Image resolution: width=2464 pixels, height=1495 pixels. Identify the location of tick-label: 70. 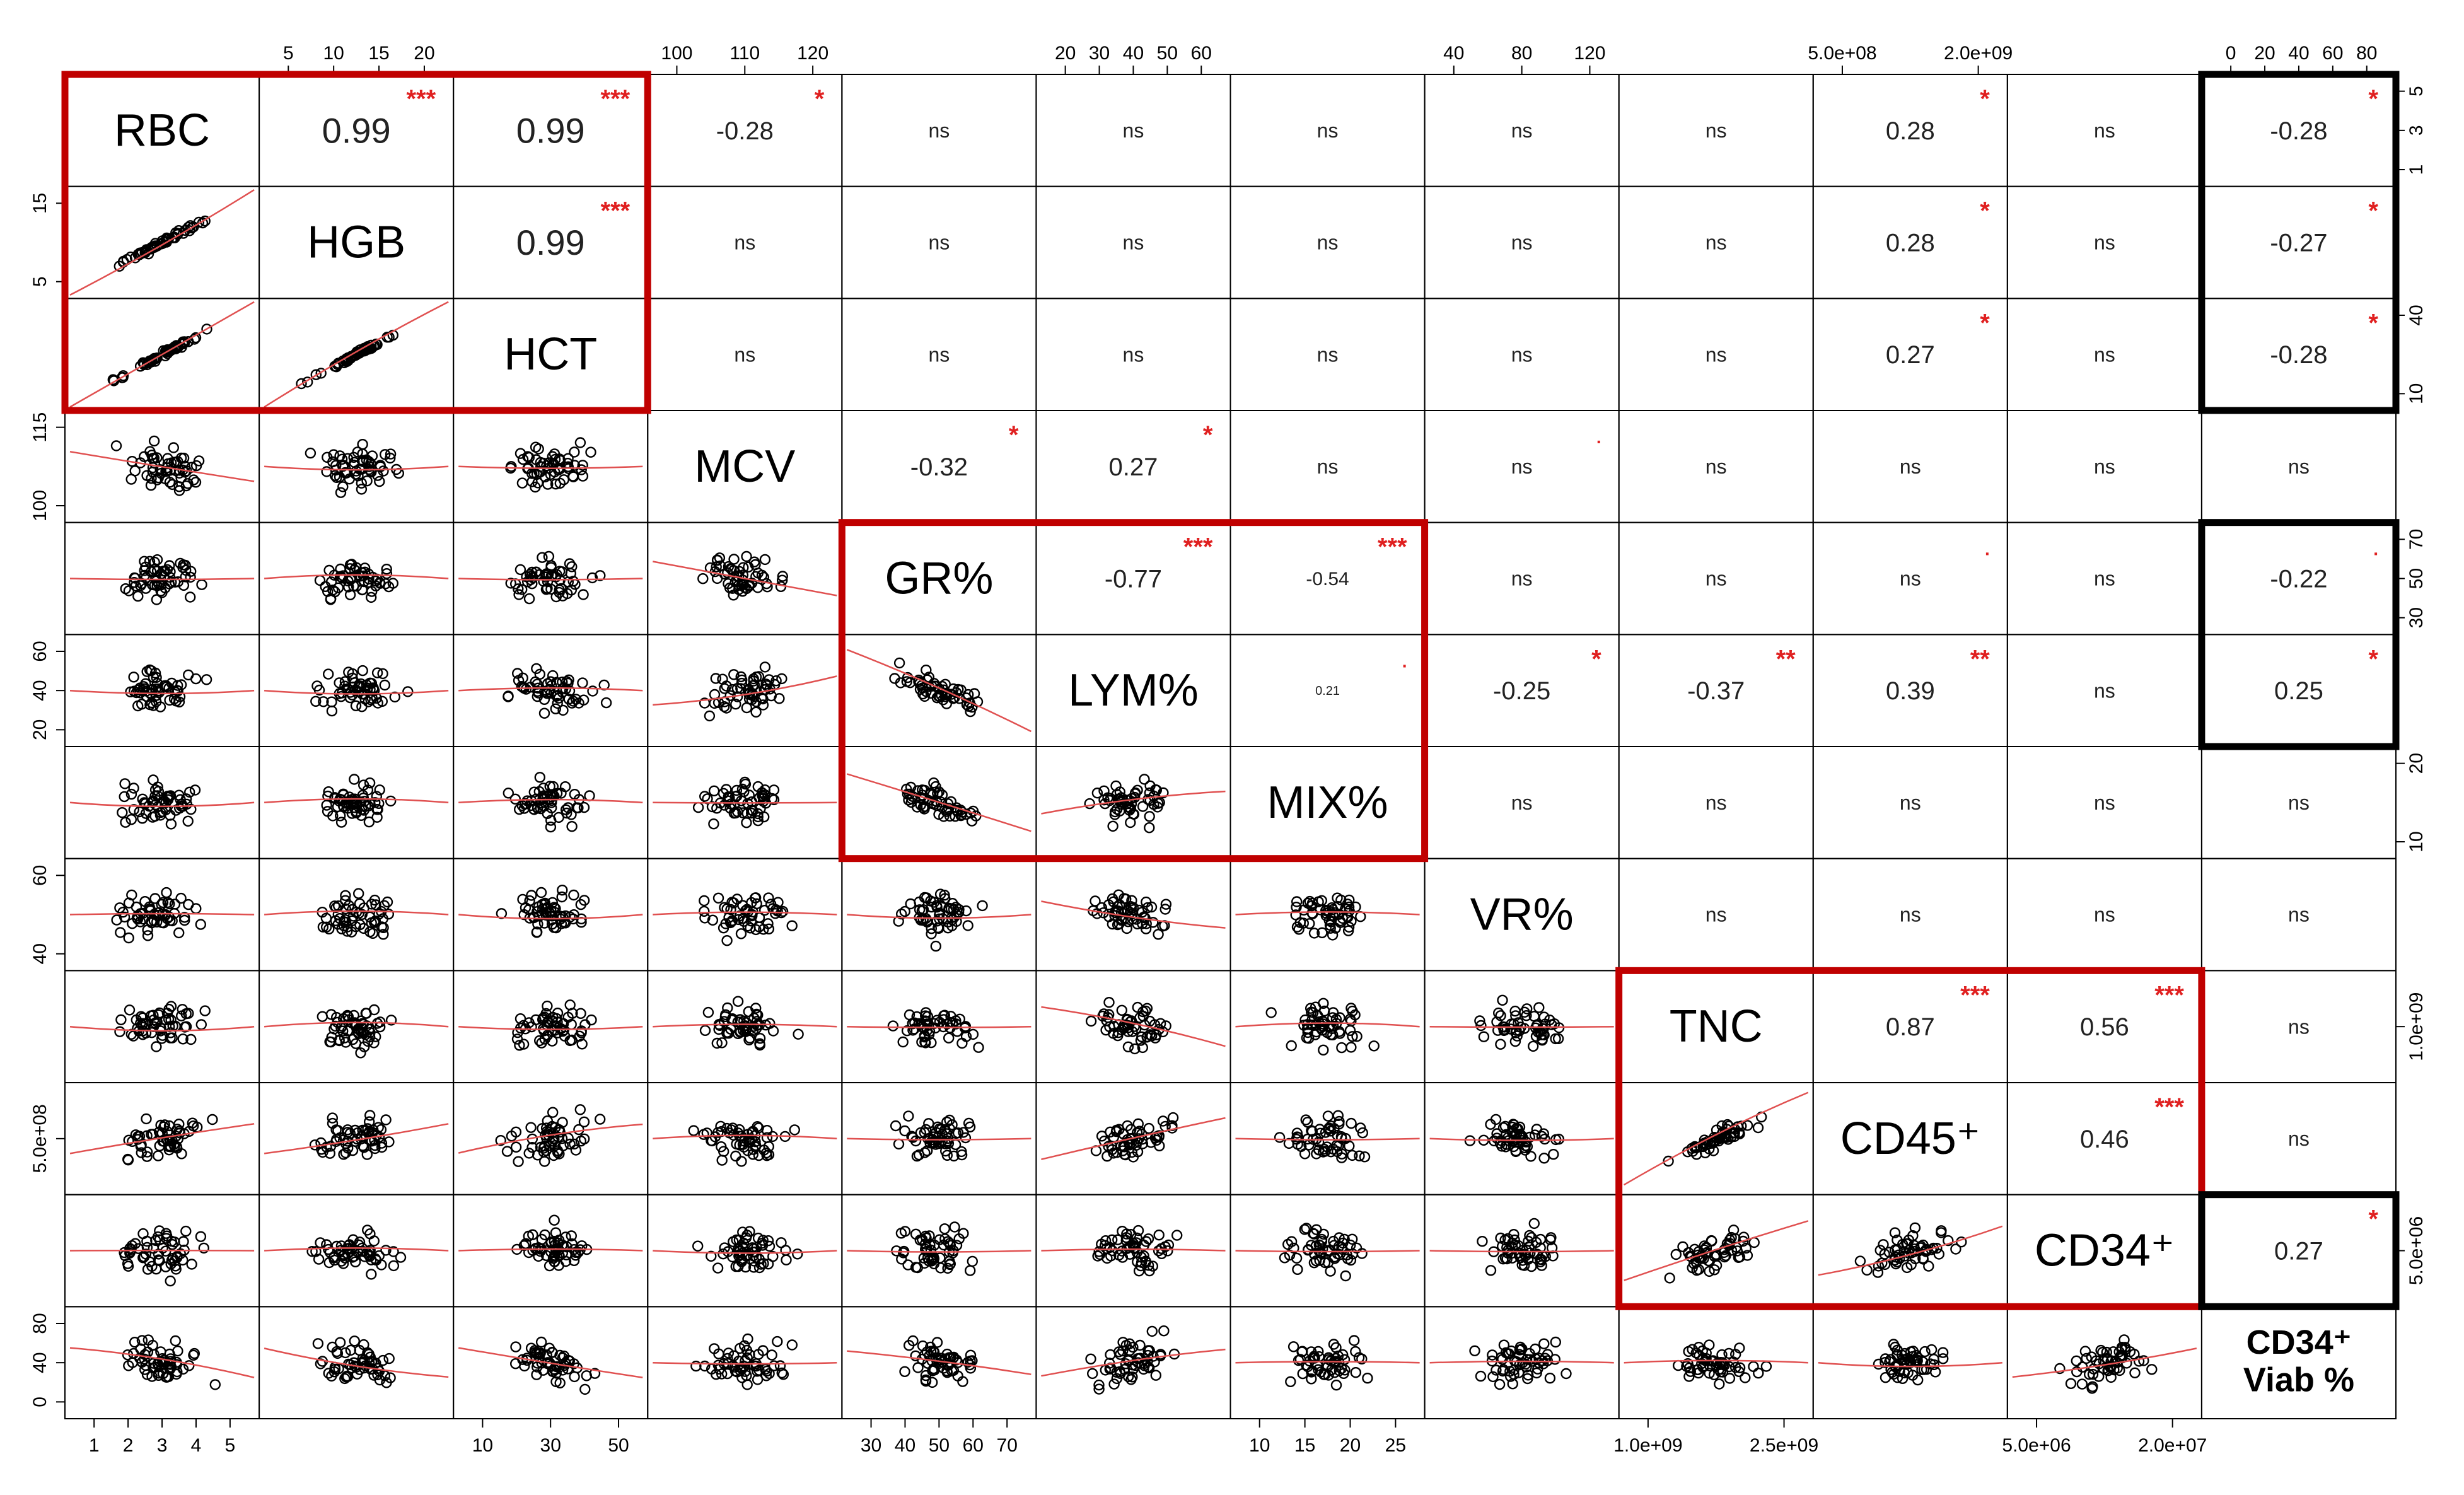
(1007, 1445).